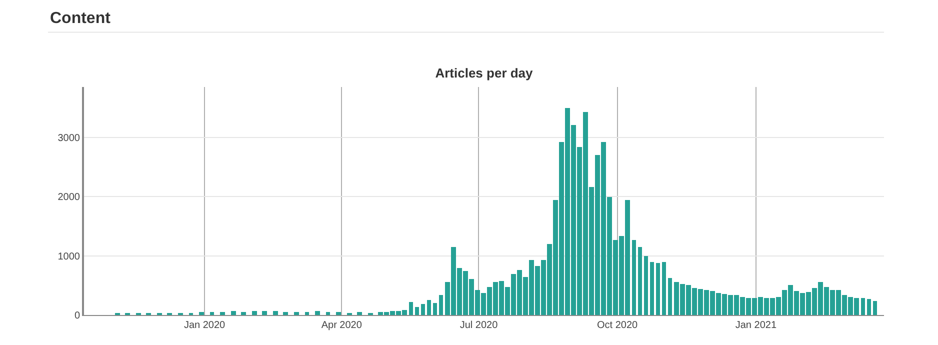 The image size is (938, 345). Describe the element at coordinates (69, 256) in the screenshot. I see `y-tick-label: 1000` at that location.